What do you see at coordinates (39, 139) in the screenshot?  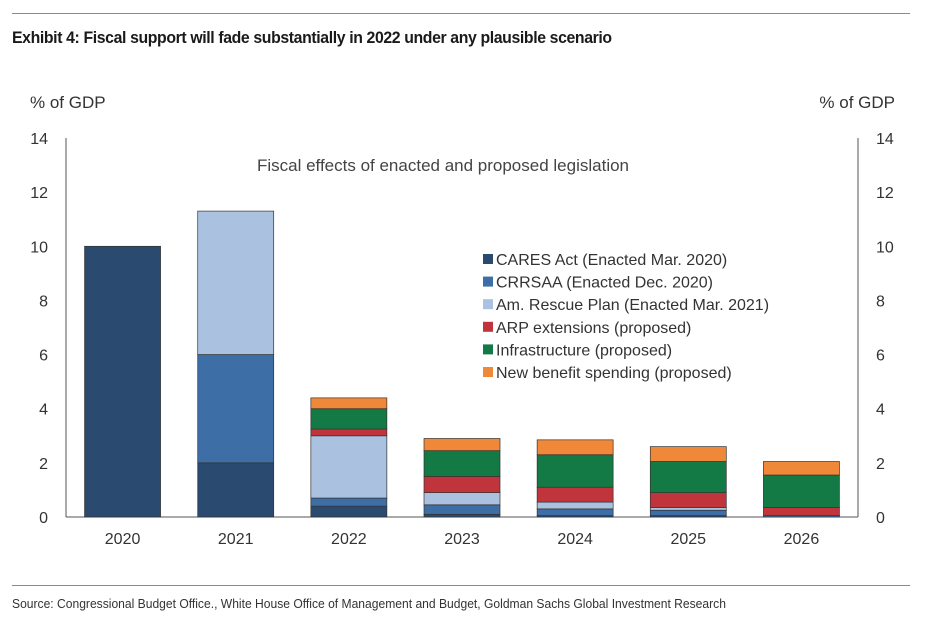 I see `left-tick-label: 14` at bounding box center [39, 139].